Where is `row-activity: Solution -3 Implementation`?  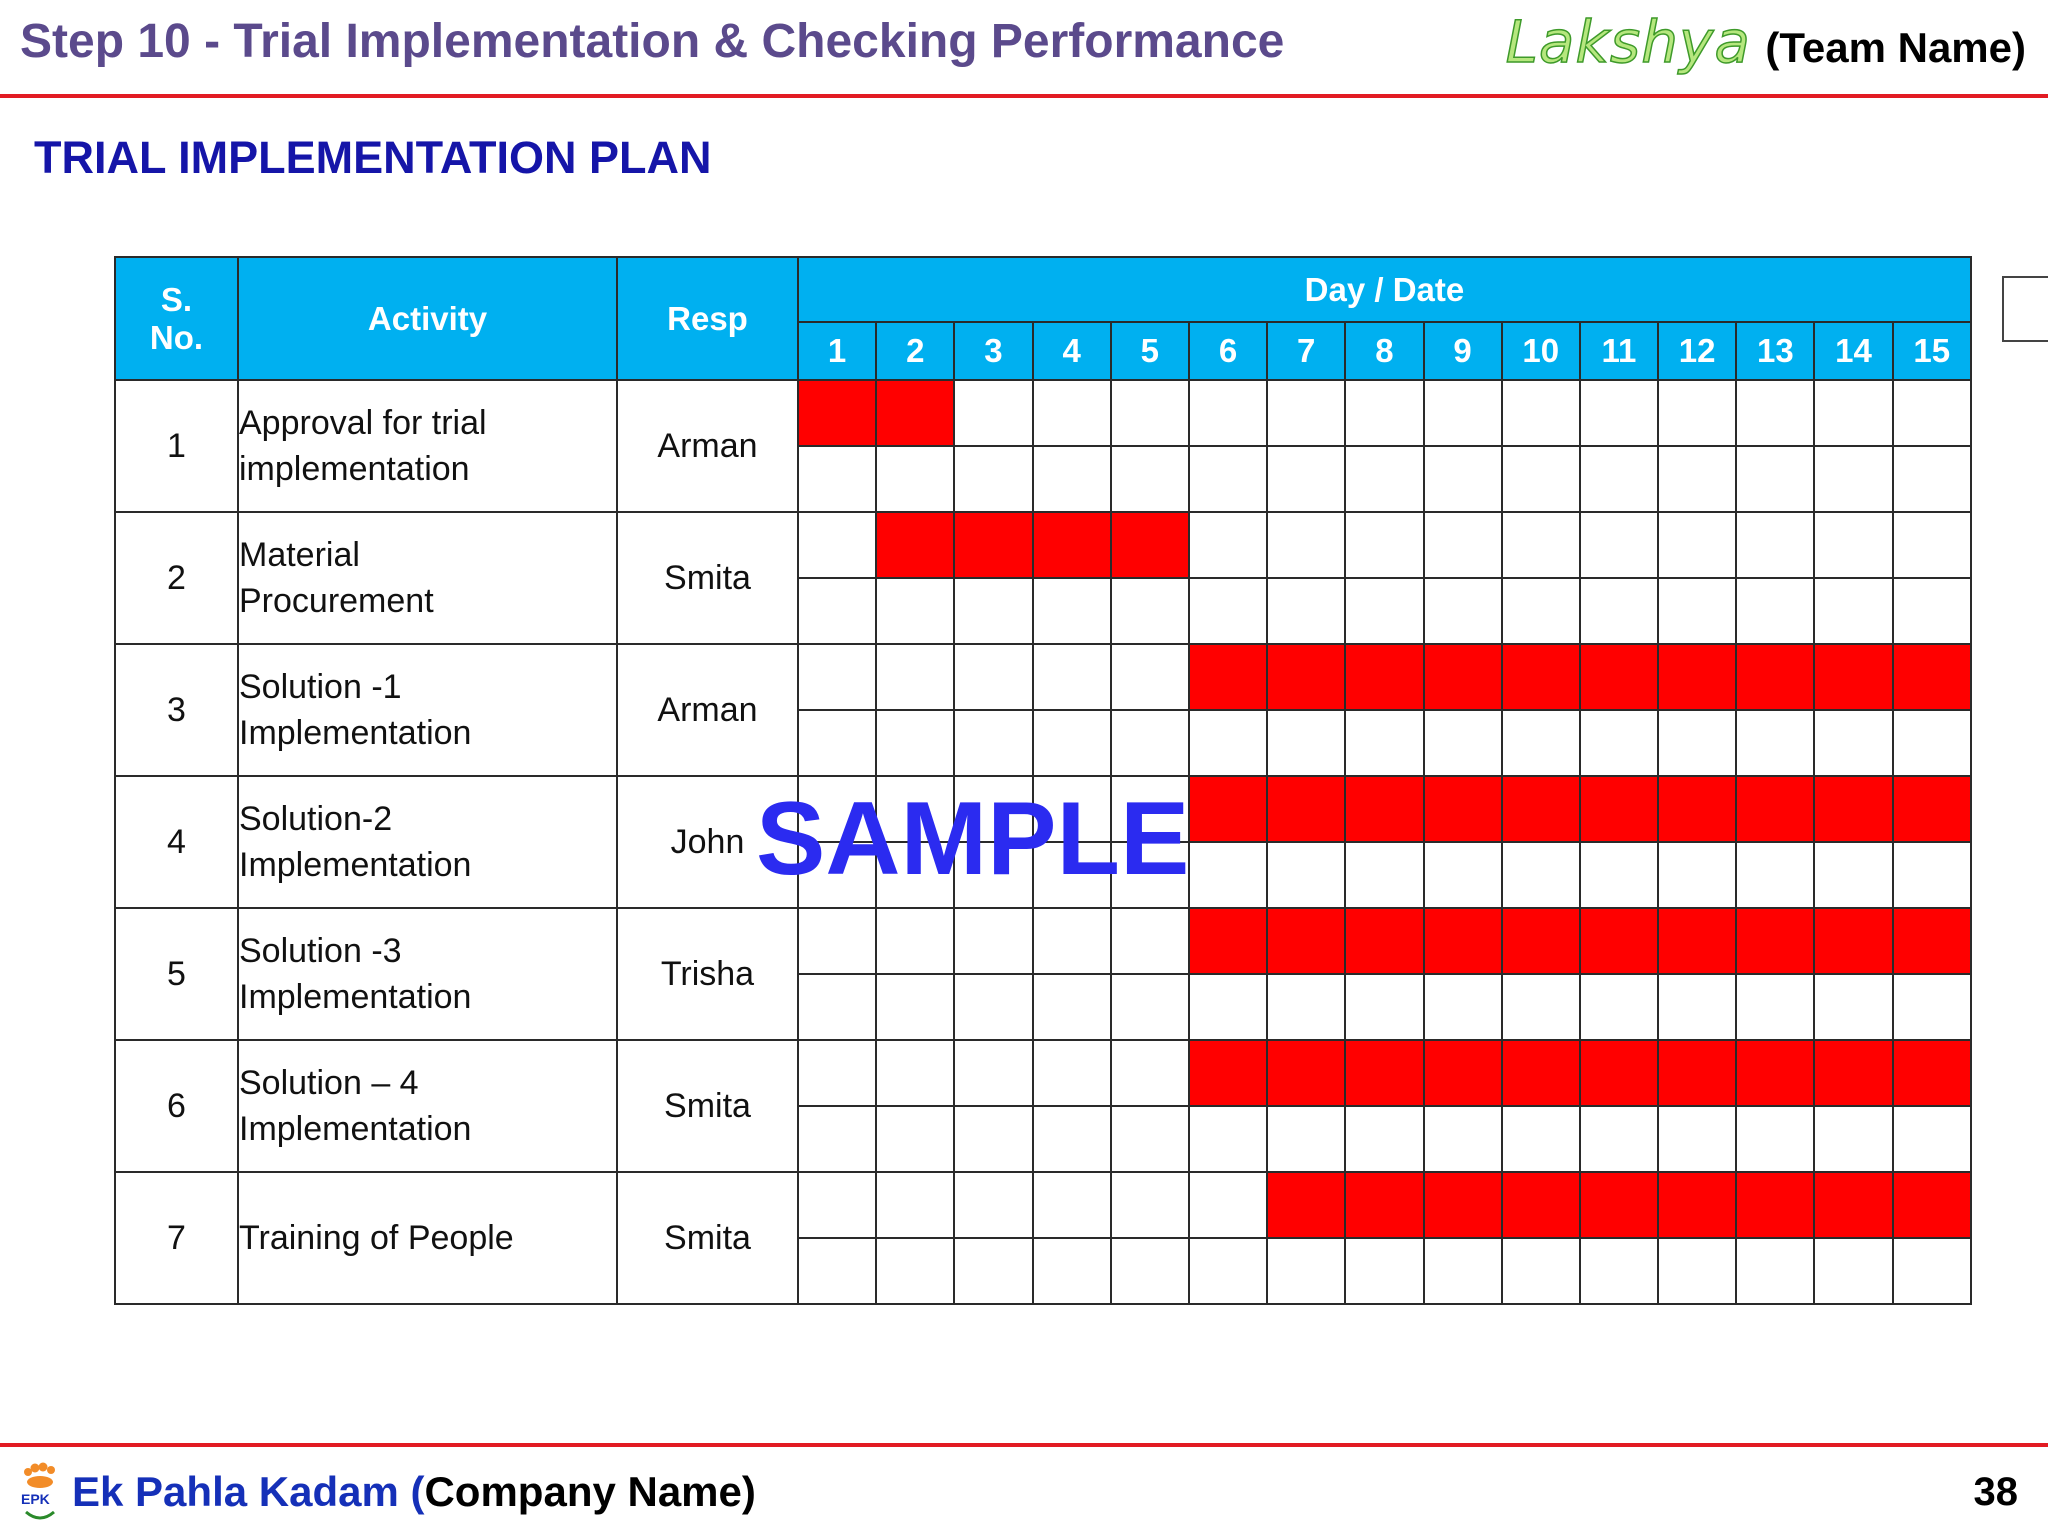 row-activity: Solution -3 Implementation is located at coordinates (427, 974).